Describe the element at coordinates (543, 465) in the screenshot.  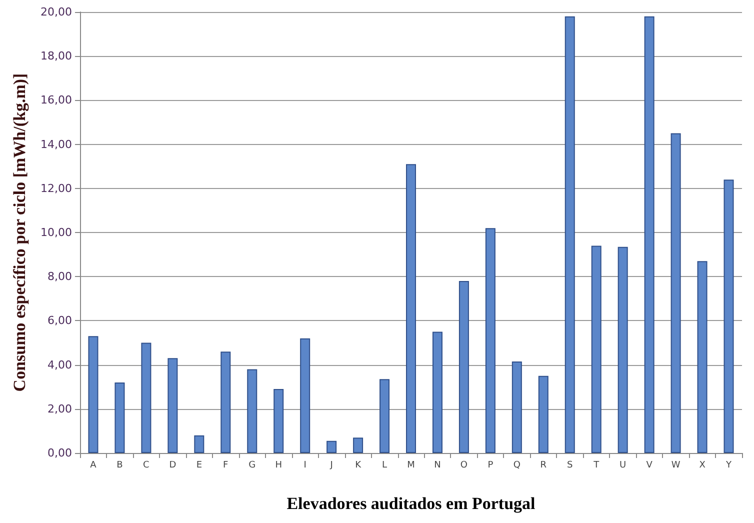
I see `x-tick-label: R` at that location.